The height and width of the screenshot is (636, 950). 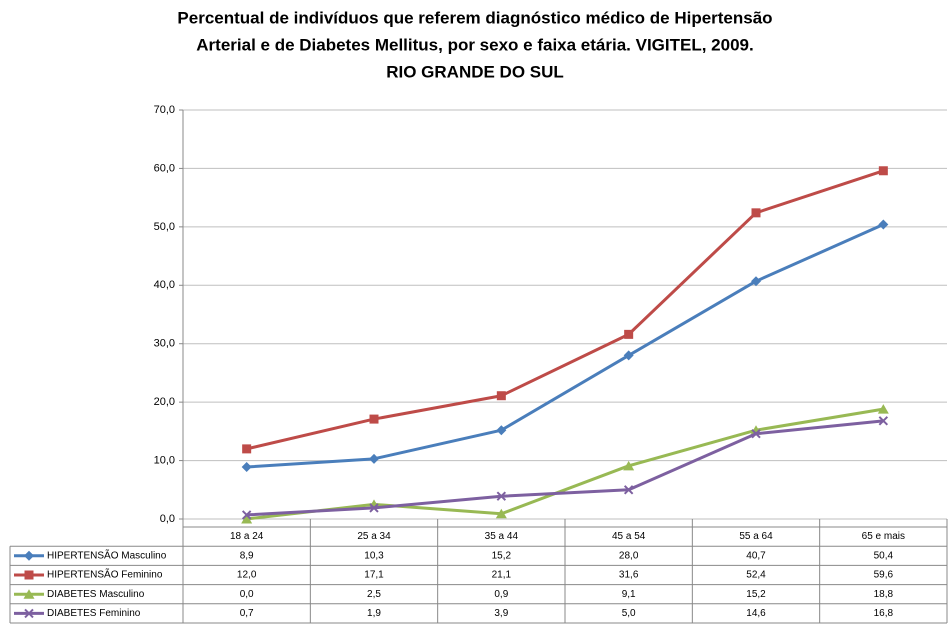 I want to click on table-cell: 28,0, so click(x=629, y=555).